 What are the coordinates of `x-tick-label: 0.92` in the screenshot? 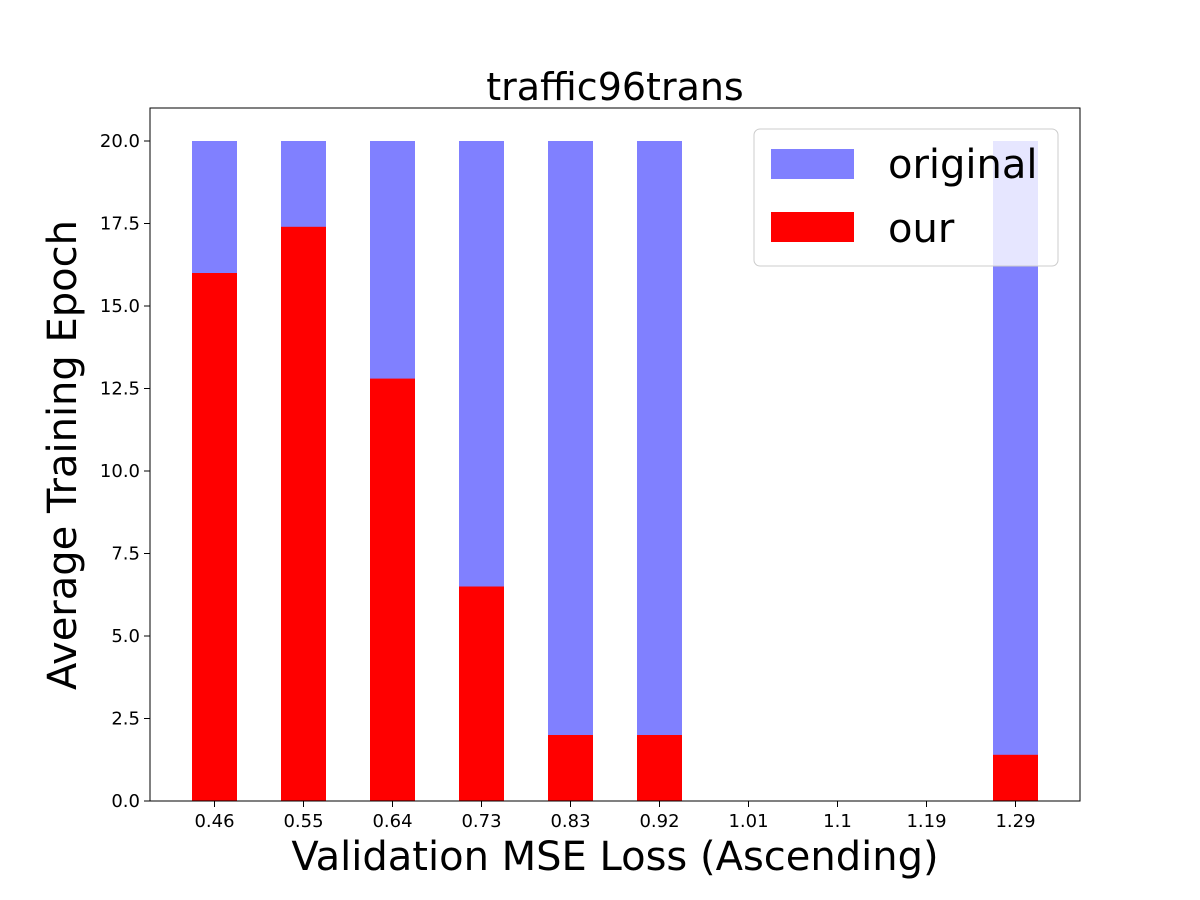 It's located at (659, 821).